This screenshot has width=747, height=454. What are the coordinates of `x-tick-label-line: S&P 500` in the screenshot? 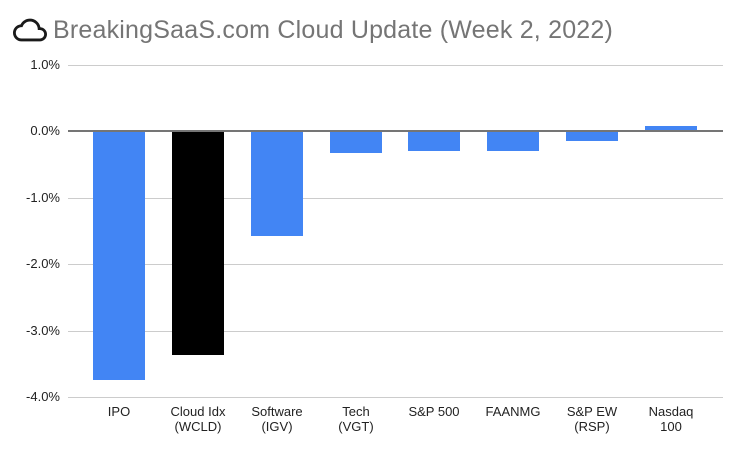 It's located at (434, 411).